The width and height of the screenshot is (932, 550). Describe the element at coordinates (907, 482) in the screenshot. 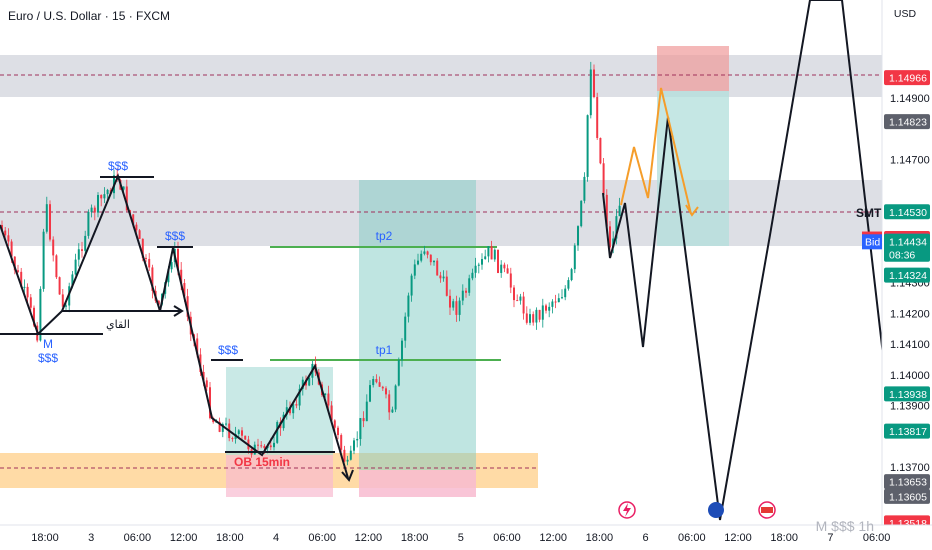

I see `price-tag: 1.13653` at that location.